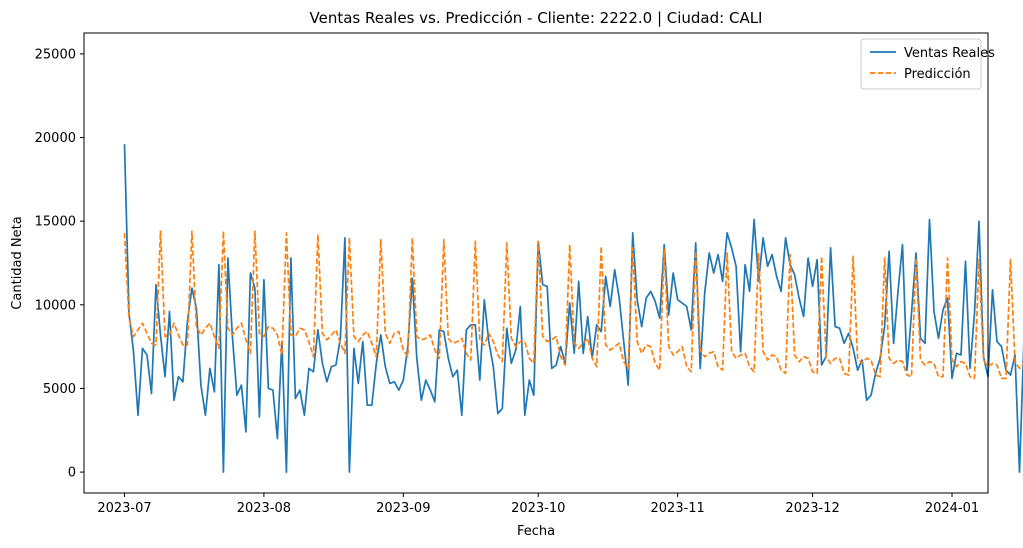 This screenshot has height=548, width=1023. Describe the element at coordinates (55, 305) in the screenshot. I see `y-tick-label: 10000` at that location.